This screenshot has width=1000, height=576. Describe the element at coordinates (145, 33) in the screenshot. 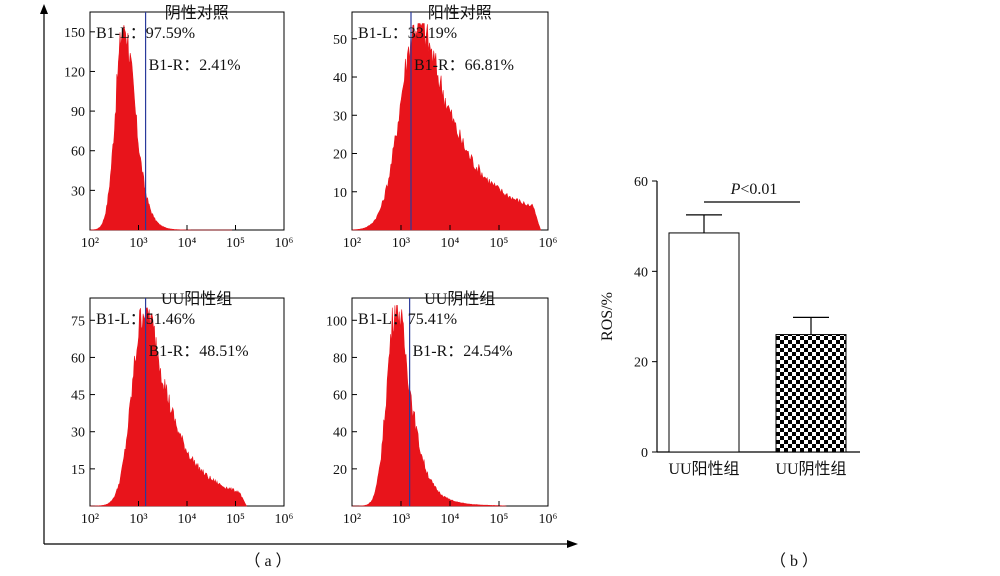

I see `annotation-b1-l: B1-L：97.59%` at that location.